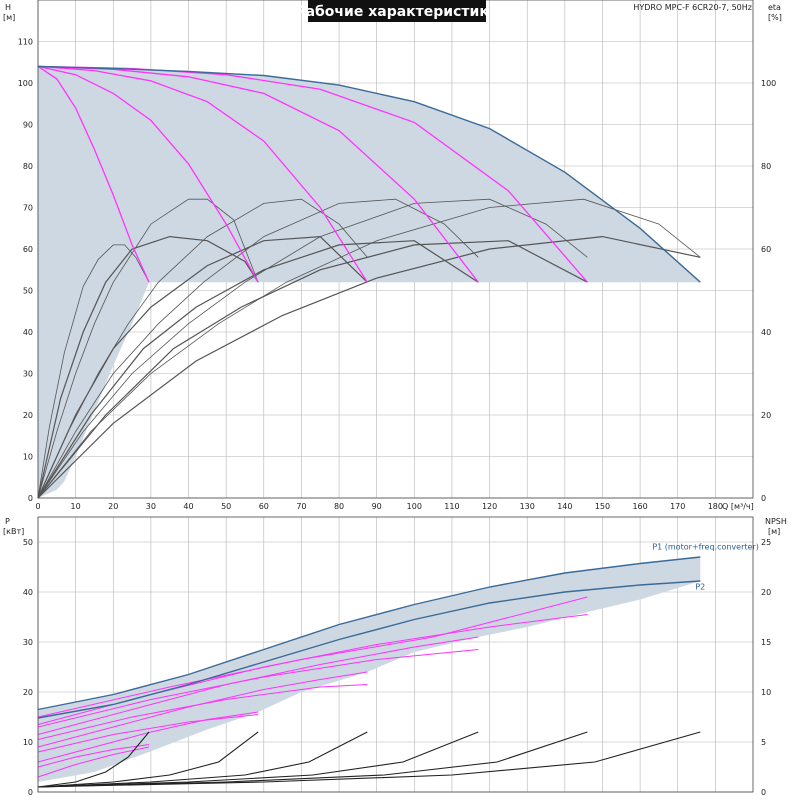  Describe the element at coordinates (527, 506) in the screenshot. I see `x-tick-label: 130` at that location.